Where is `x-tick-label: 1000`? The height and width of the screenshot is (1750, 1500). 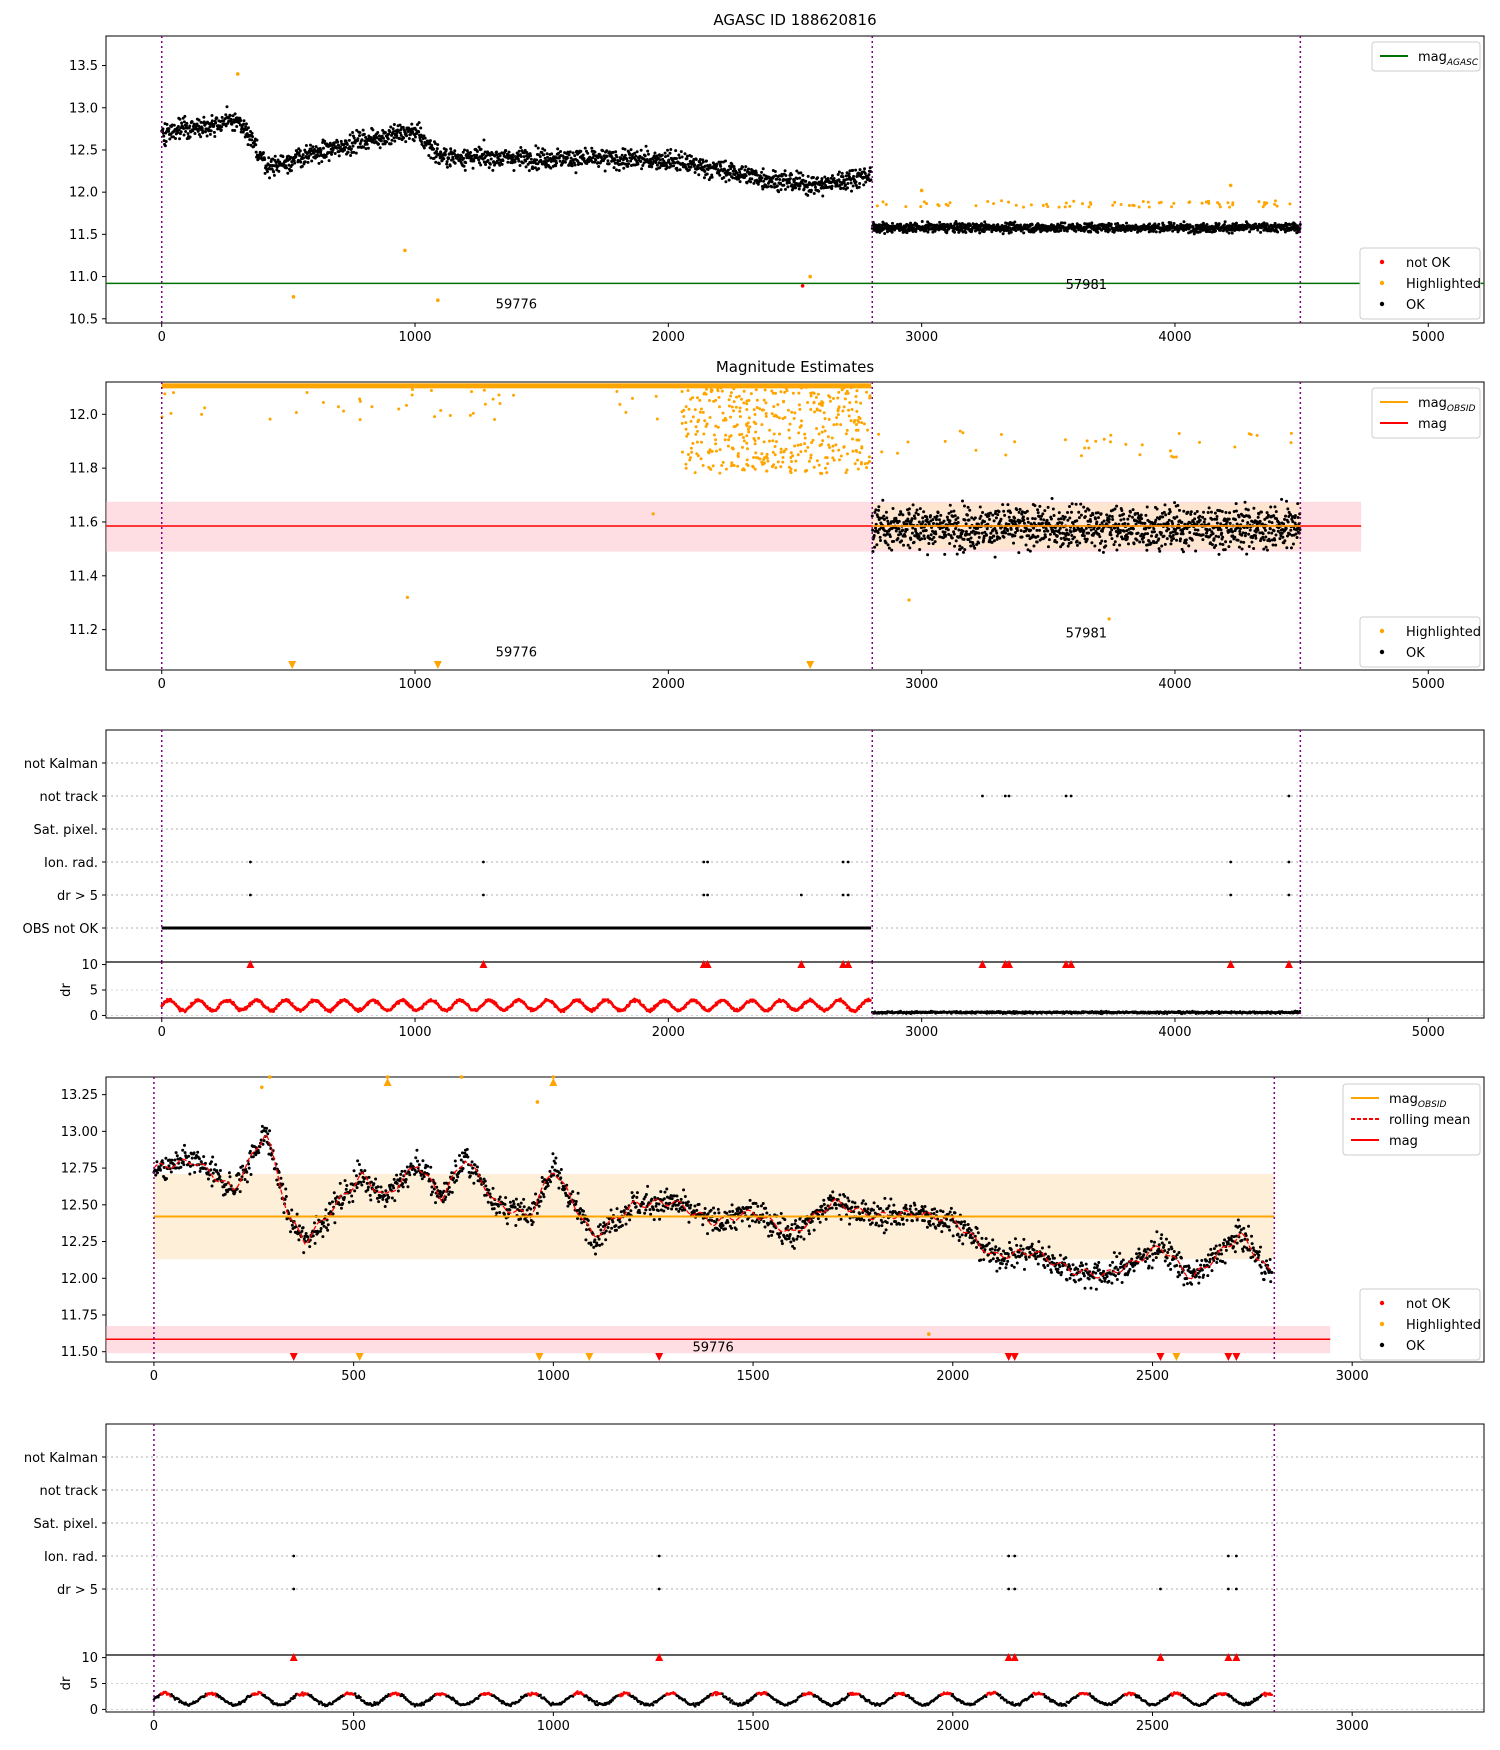 x-tick-label: 1000 is located at coordinates (414, 1032).